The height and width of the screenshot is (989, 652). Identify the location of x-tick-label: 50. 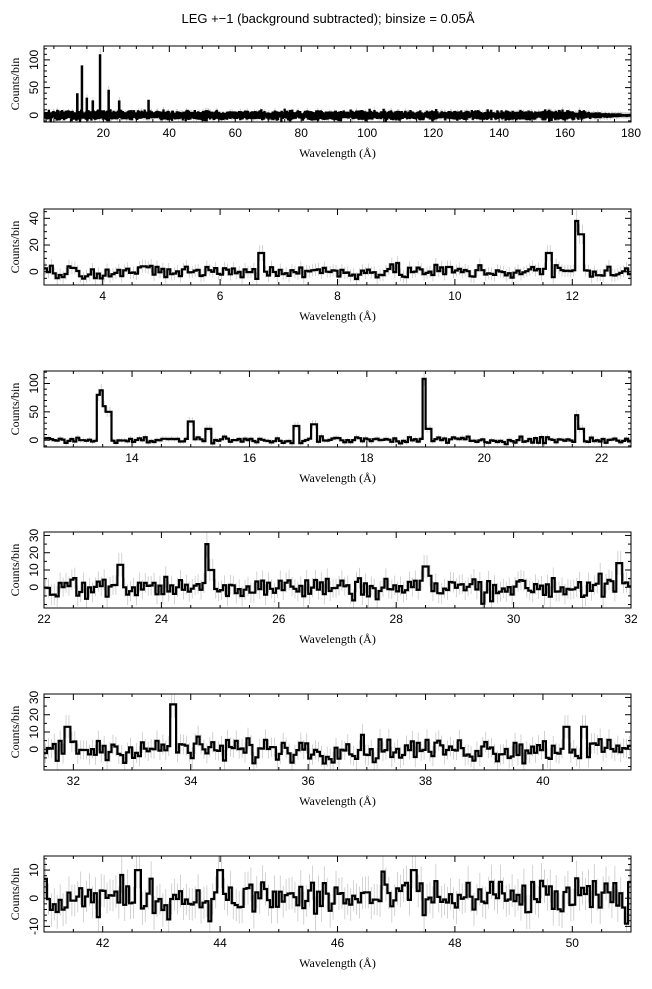
(573, 943).